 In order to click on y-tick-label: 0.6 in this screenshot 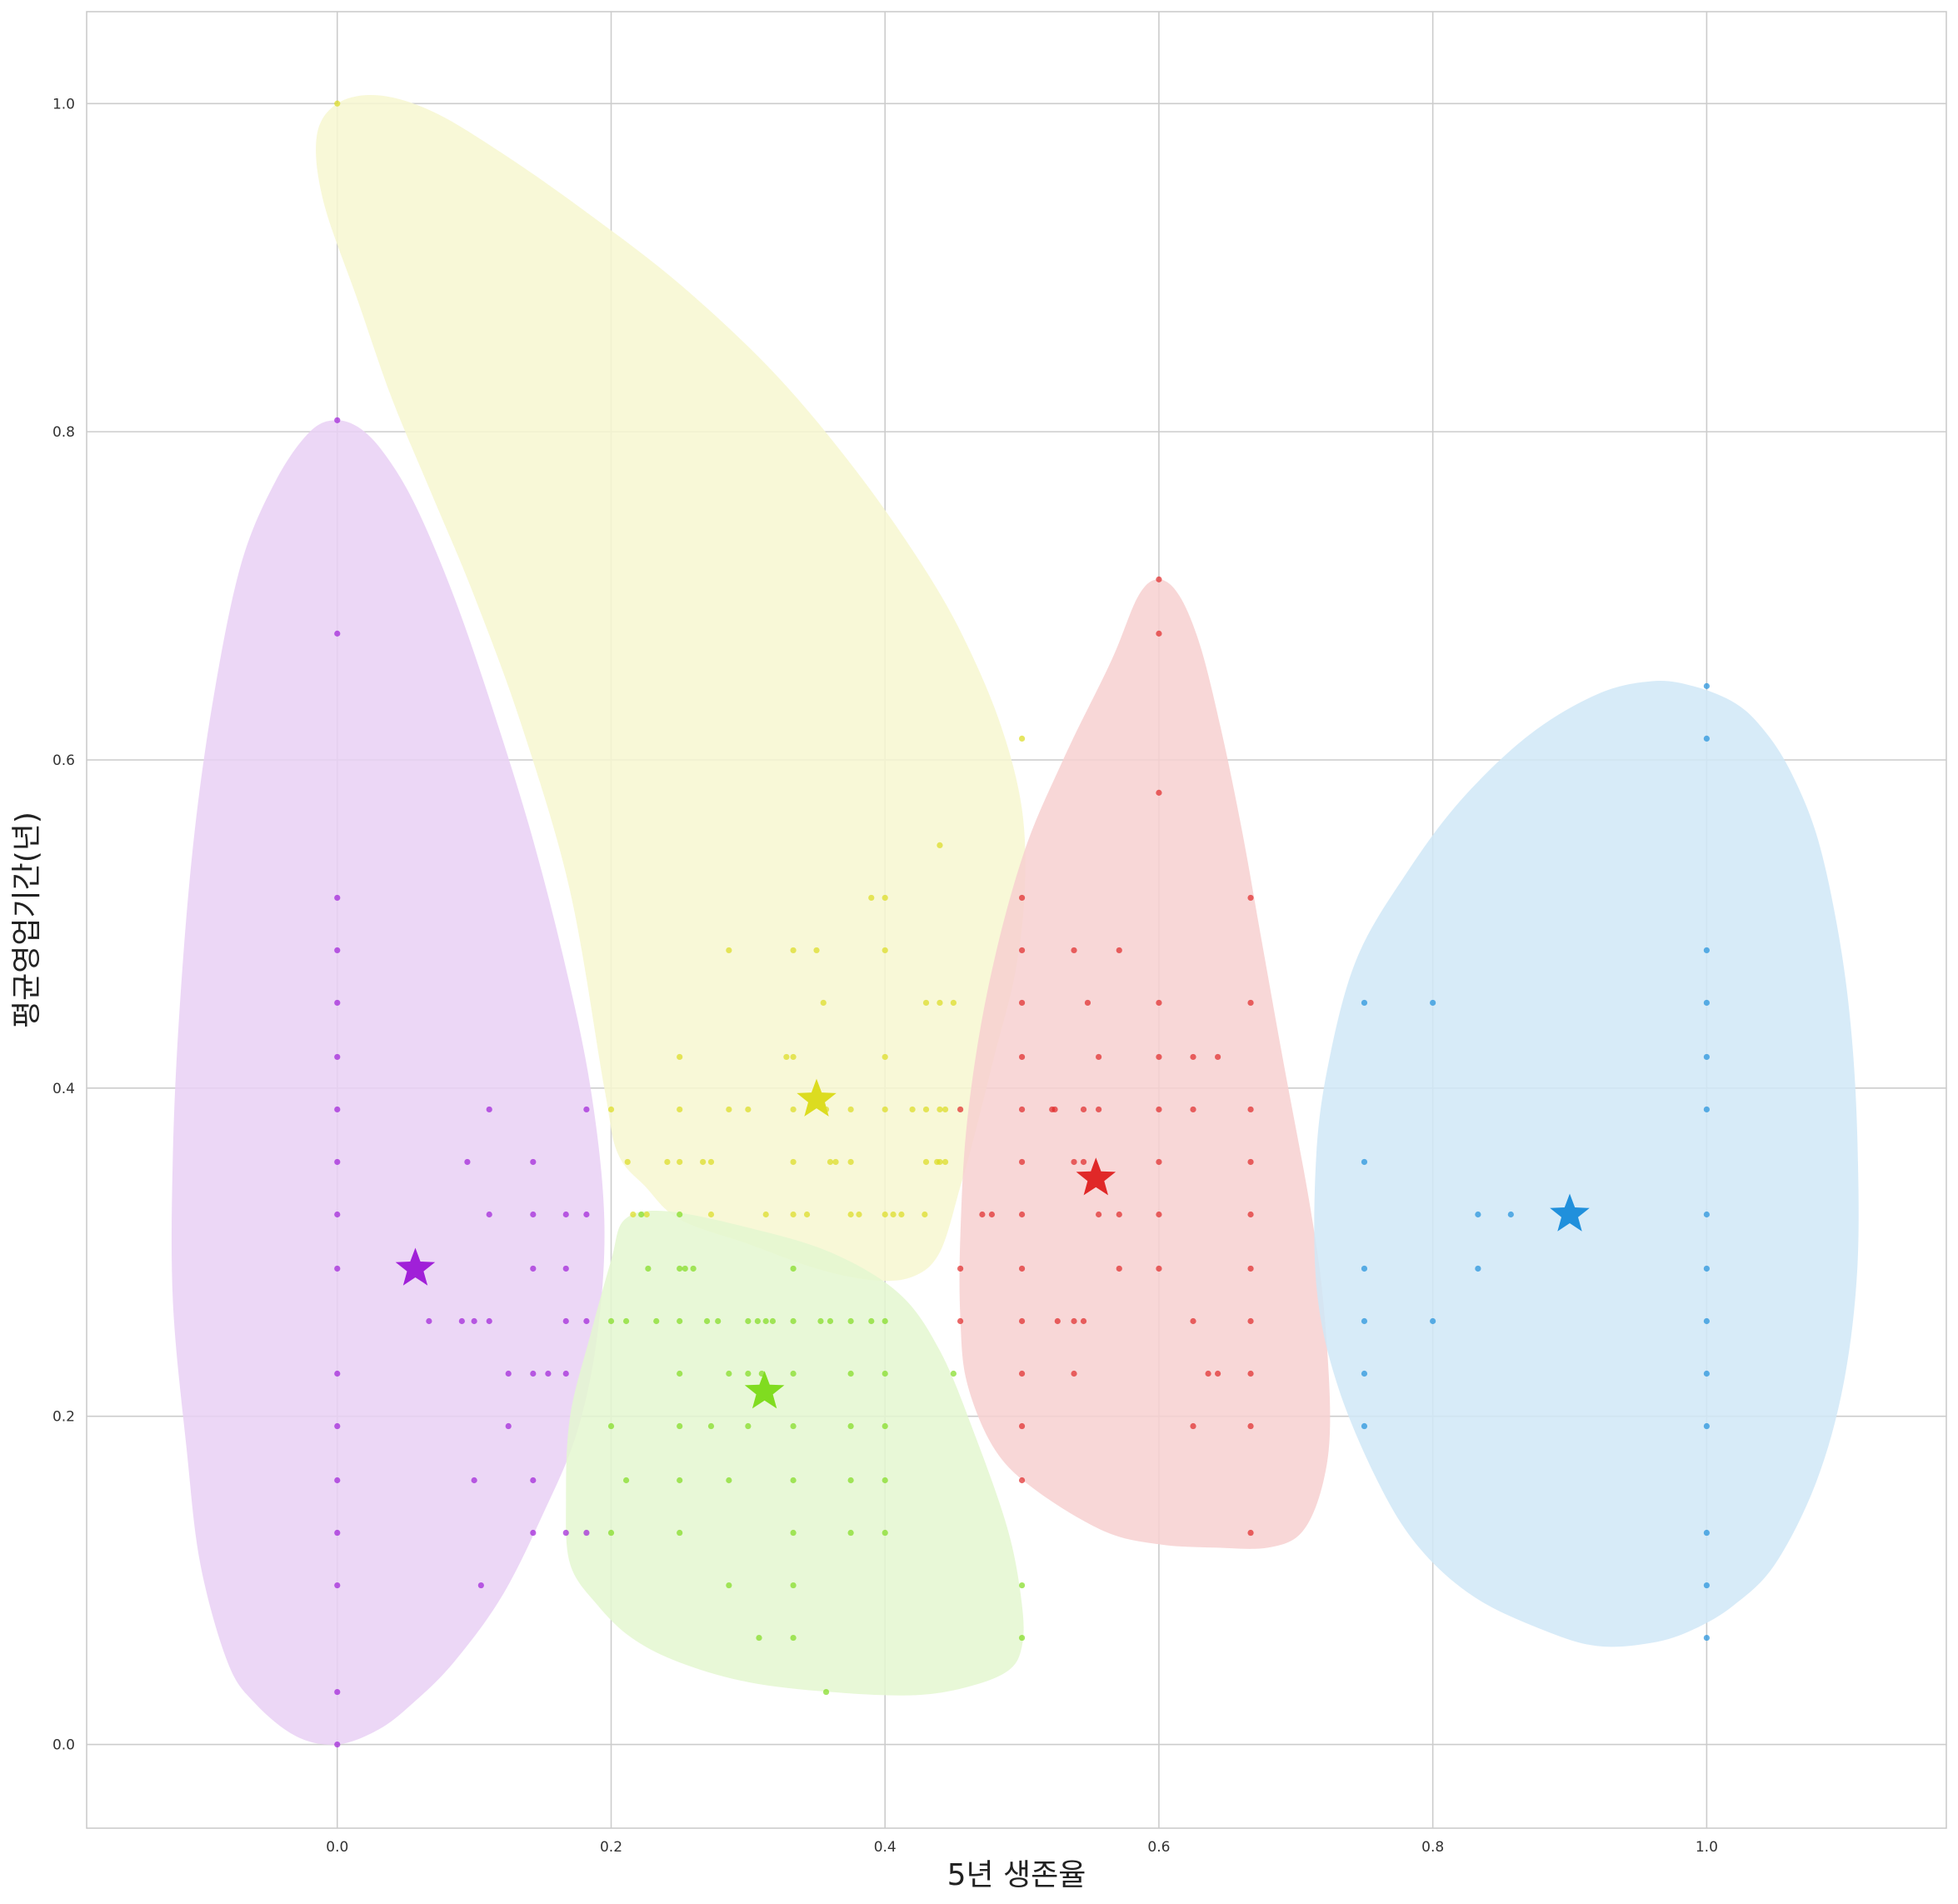, I will do `click(63, 760)`.